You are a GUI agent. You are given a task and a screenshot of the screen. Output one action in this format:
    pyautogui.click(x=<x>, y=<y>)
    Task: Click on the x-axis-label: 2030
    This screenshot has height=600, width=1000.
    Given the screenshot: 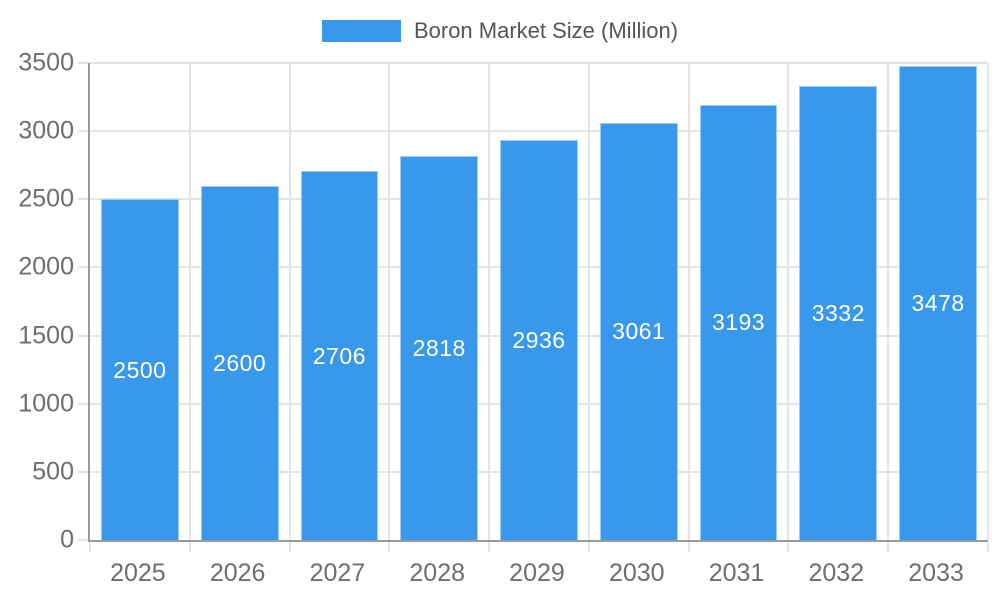 What is the action you would take?
    pyautogui.click(x=636, y=573)
    